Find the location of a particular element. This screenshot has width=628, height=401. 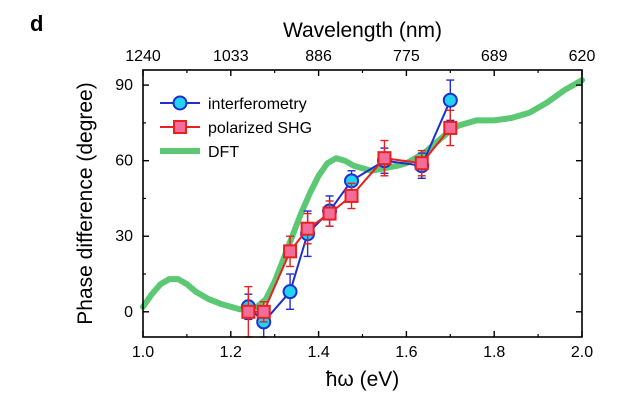

top-axis-title: Wavelength (nm) is located at coordinates (362, 30).